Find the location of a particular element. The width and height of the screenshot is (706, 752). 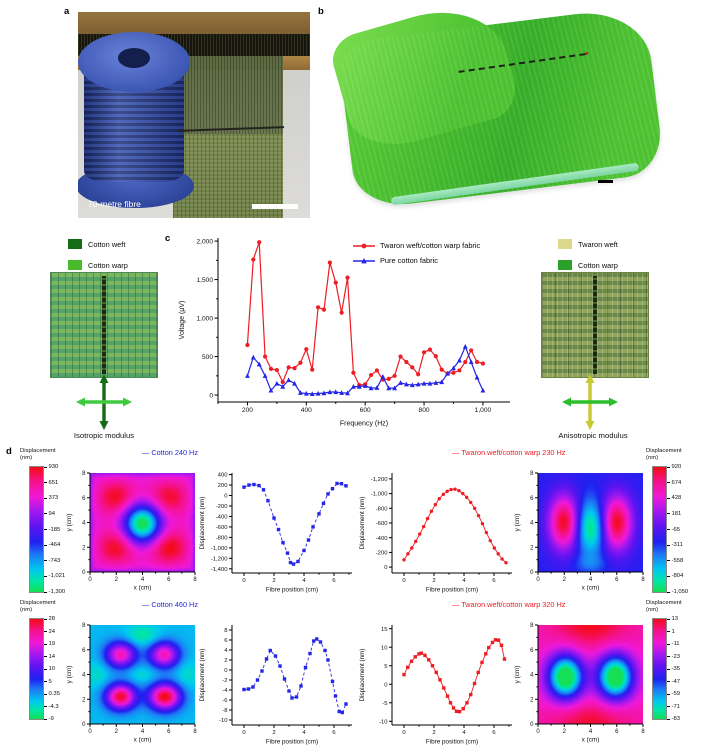

colorbar-cotton-460: 28 24 19 14 10 5 0.35 -4.3 -9 is located at coordinates (44, 669).